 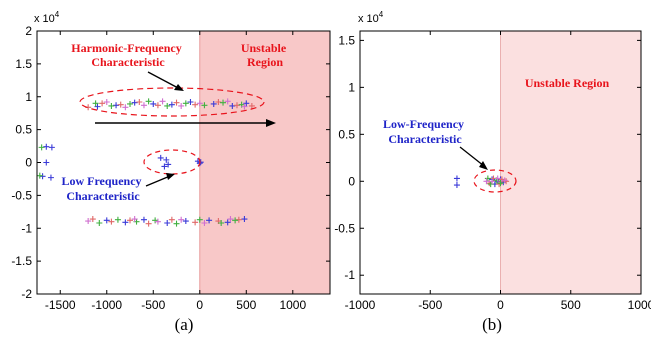 I want to click on panel-a-ytick-label: 2, so click(x=28, y=31).